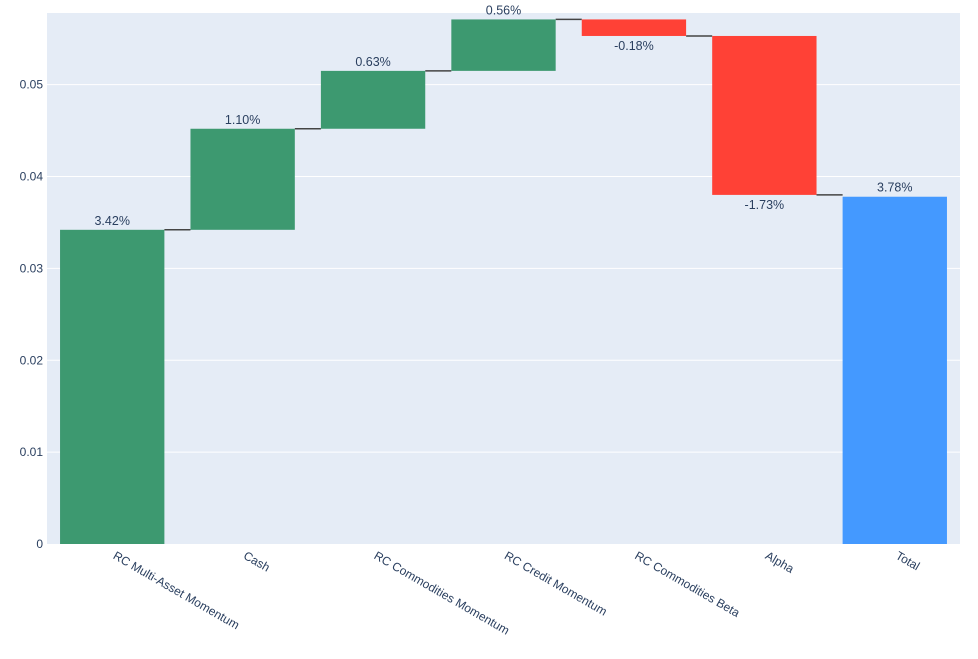 This screenshot has height=659, width=978. Describe the element at coordinates (32, 452) in the screenshot. I see `y-tick-label: 0.01` at that location.